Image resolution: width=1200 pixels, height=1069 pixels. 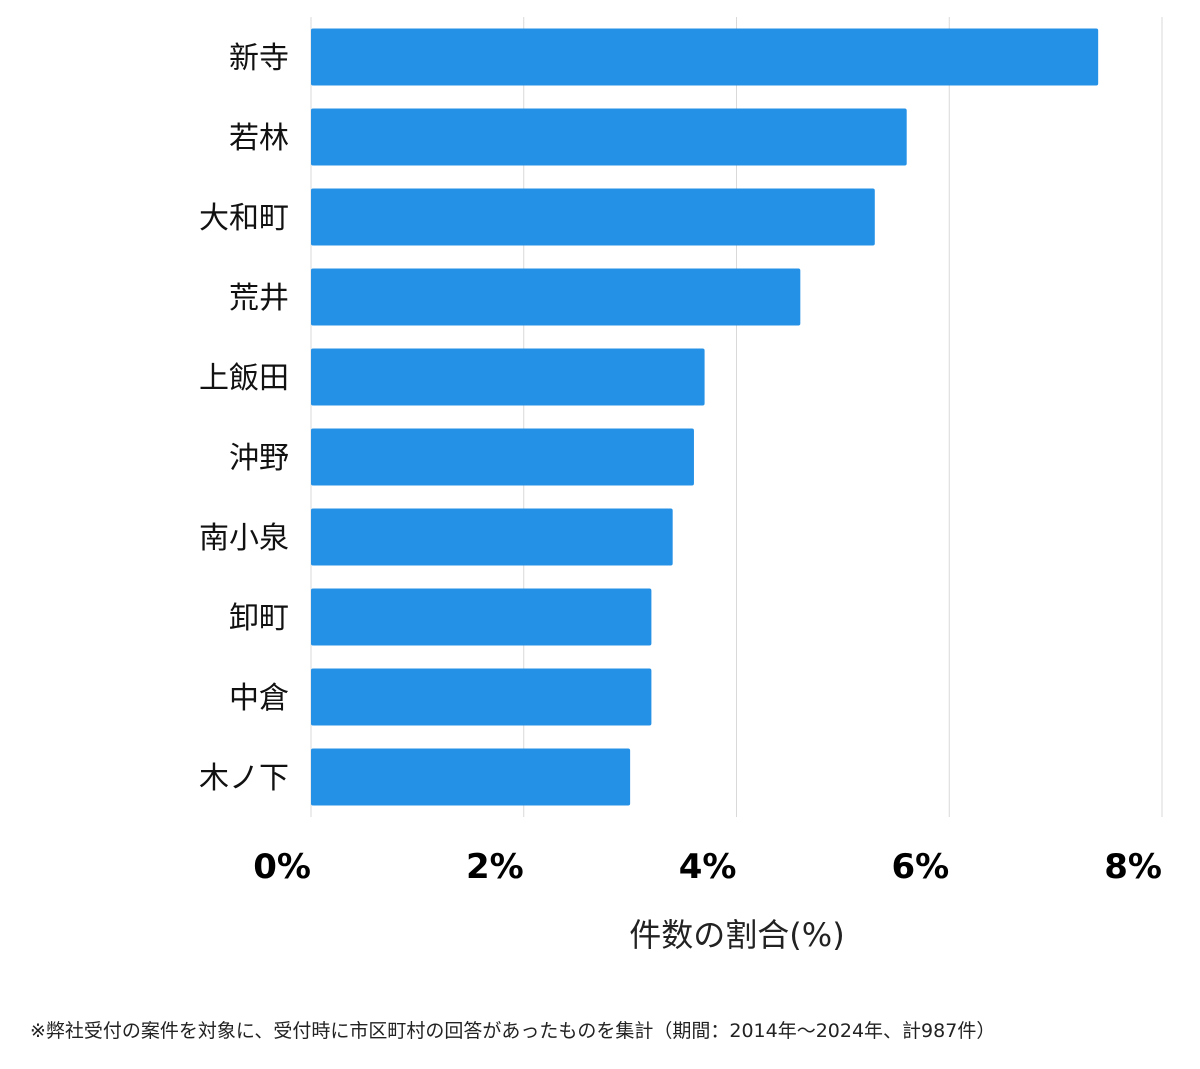 What do you see at coordinates (259, 138) in the screenshot?
I see `category-label: 若林` at bounding box center [259, 138].